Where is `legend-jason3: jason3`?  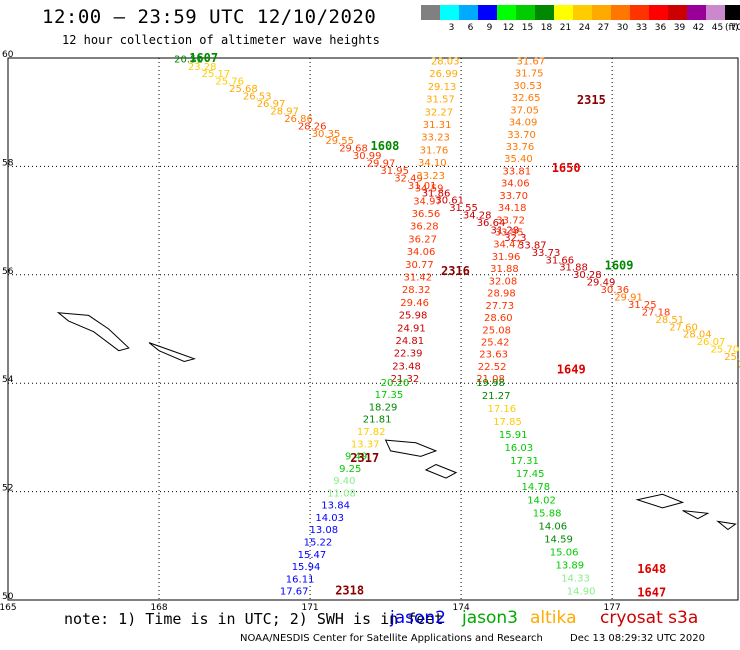
legend-jason3: jason3 is located at coordinates (490, 618).